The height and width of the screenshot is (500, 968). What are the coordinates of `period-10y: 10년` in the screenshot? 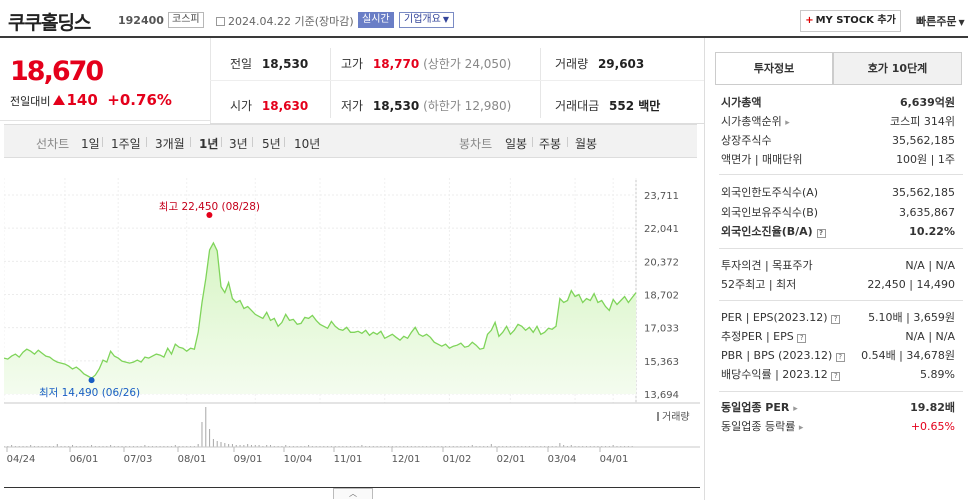 It's located at (307, 144).